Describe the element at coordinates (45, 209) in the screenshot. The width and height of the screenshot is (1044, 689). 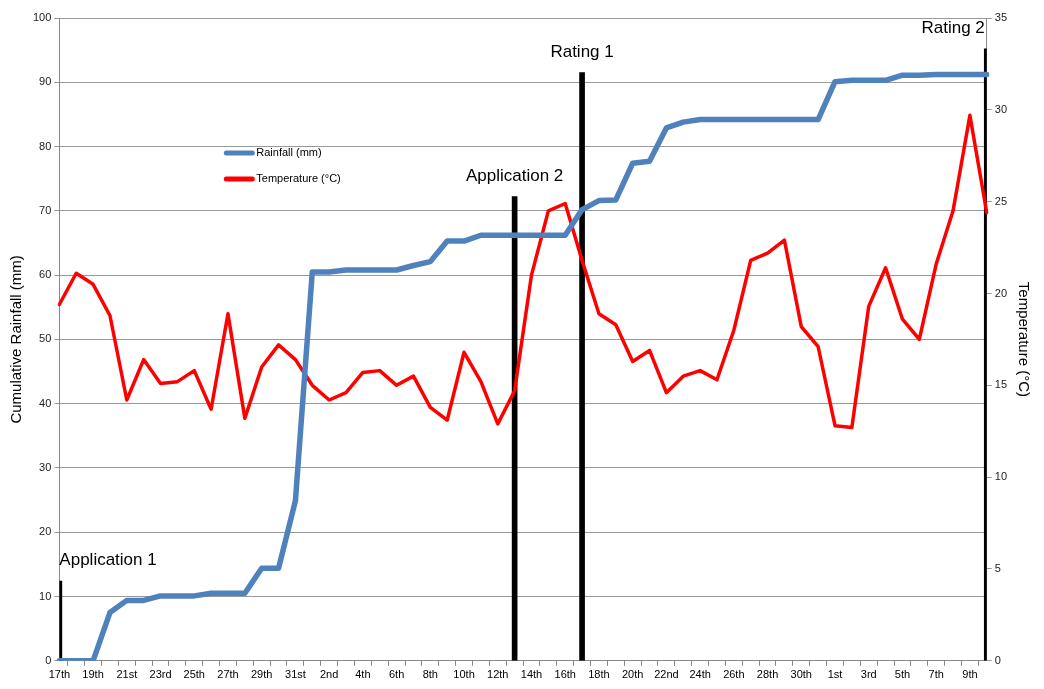
I see `y-tick-label: 70` at that location.